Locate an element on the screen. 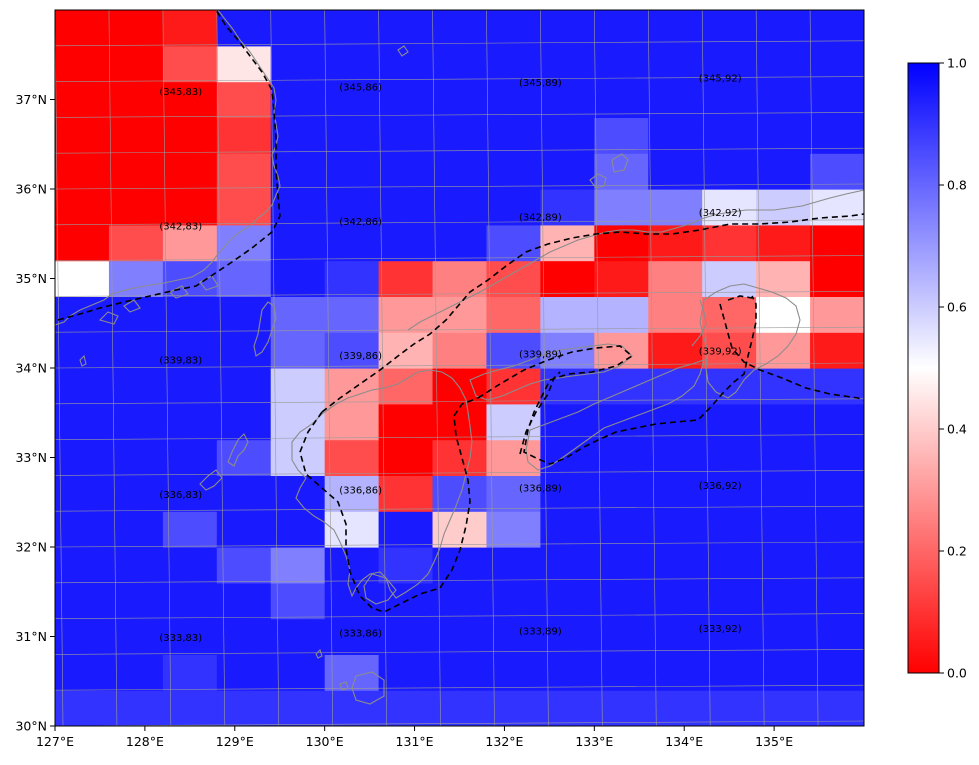  boundary-korea is located at coordinates (169, 165).